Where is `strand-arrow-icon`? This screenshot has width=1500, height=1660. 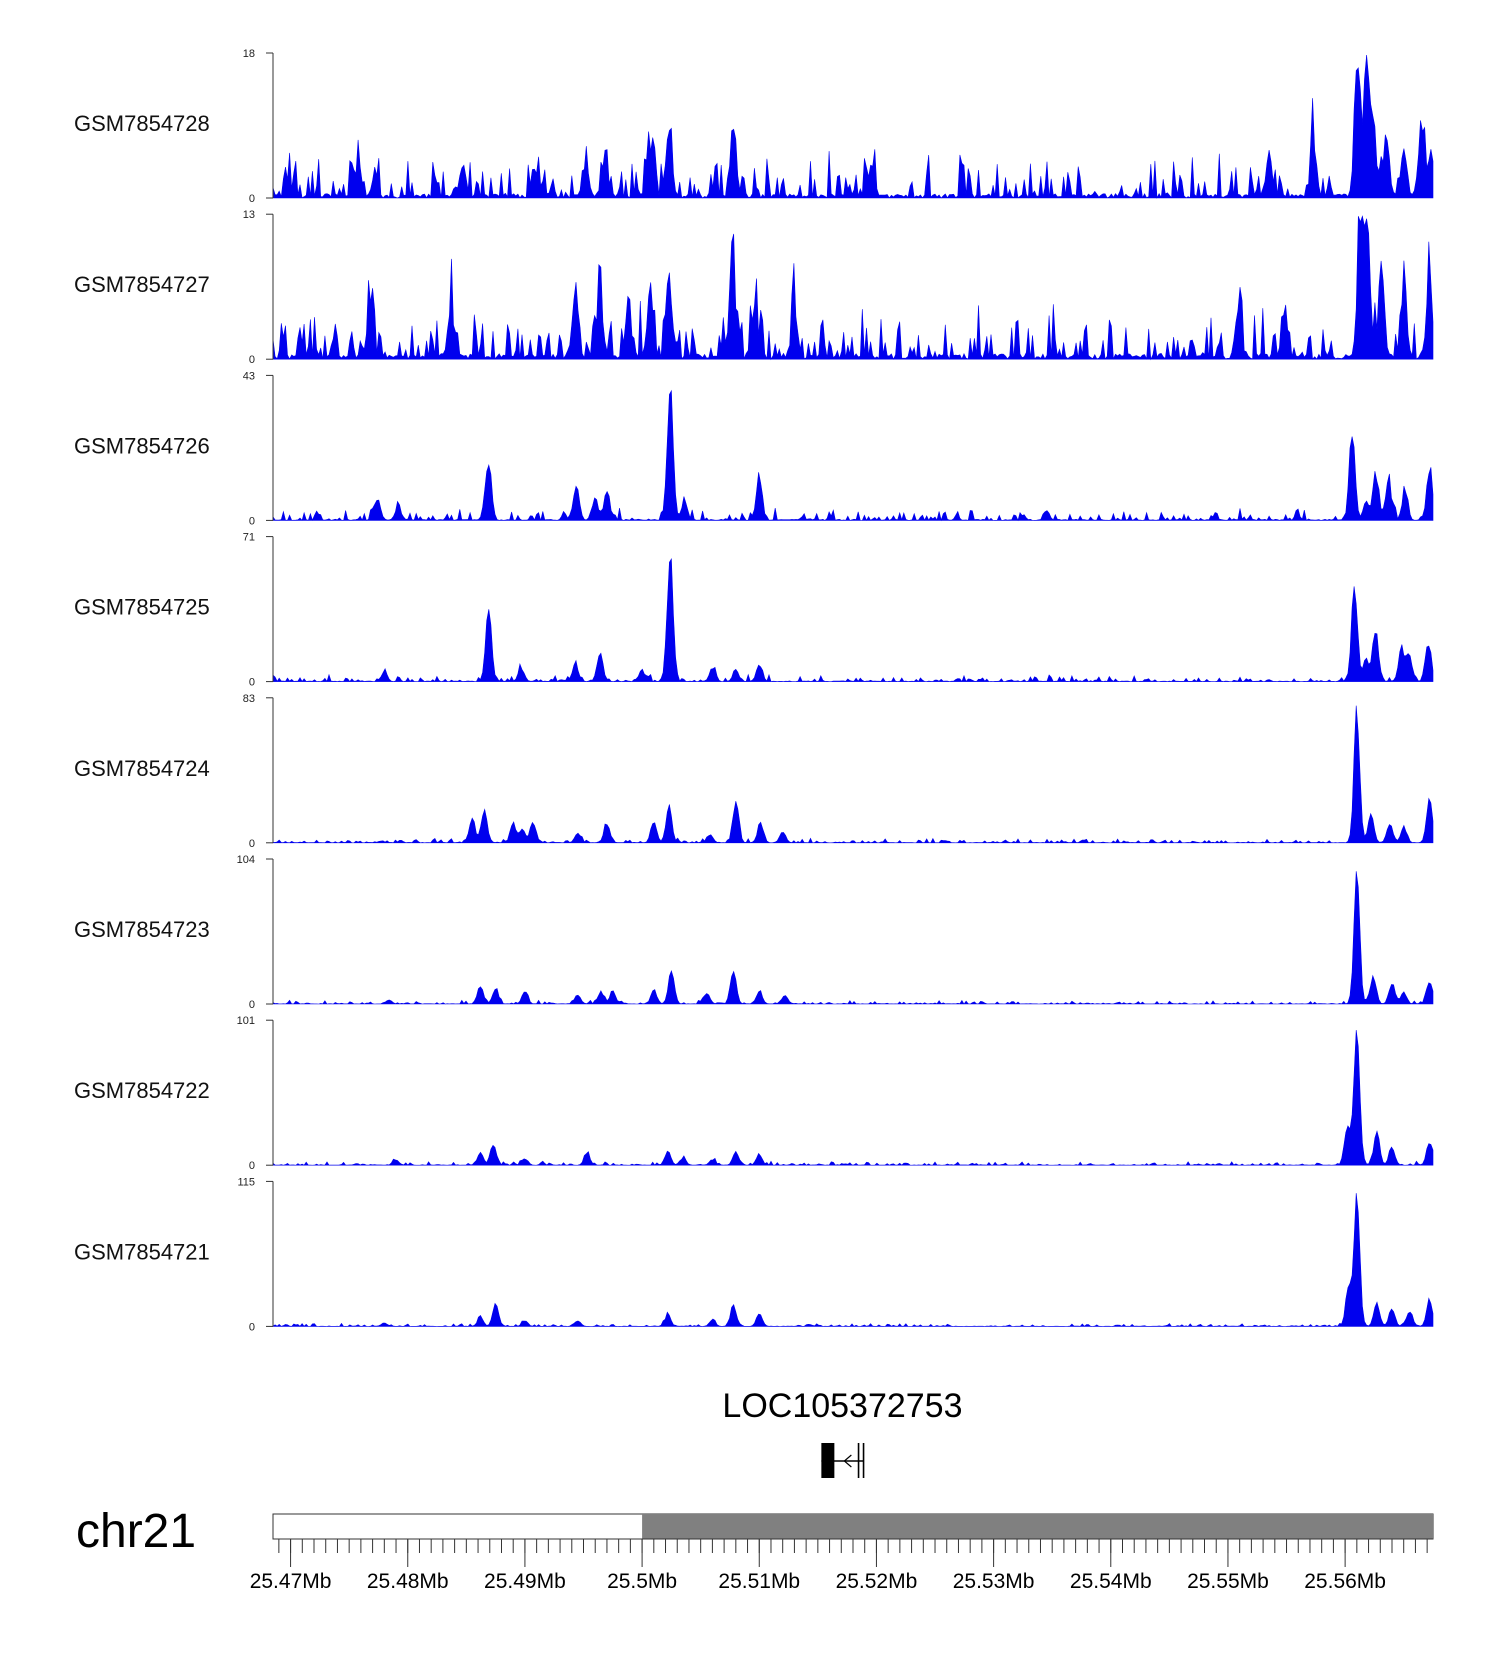 strand-arrow-icon is located at coordinates (847, 1461).